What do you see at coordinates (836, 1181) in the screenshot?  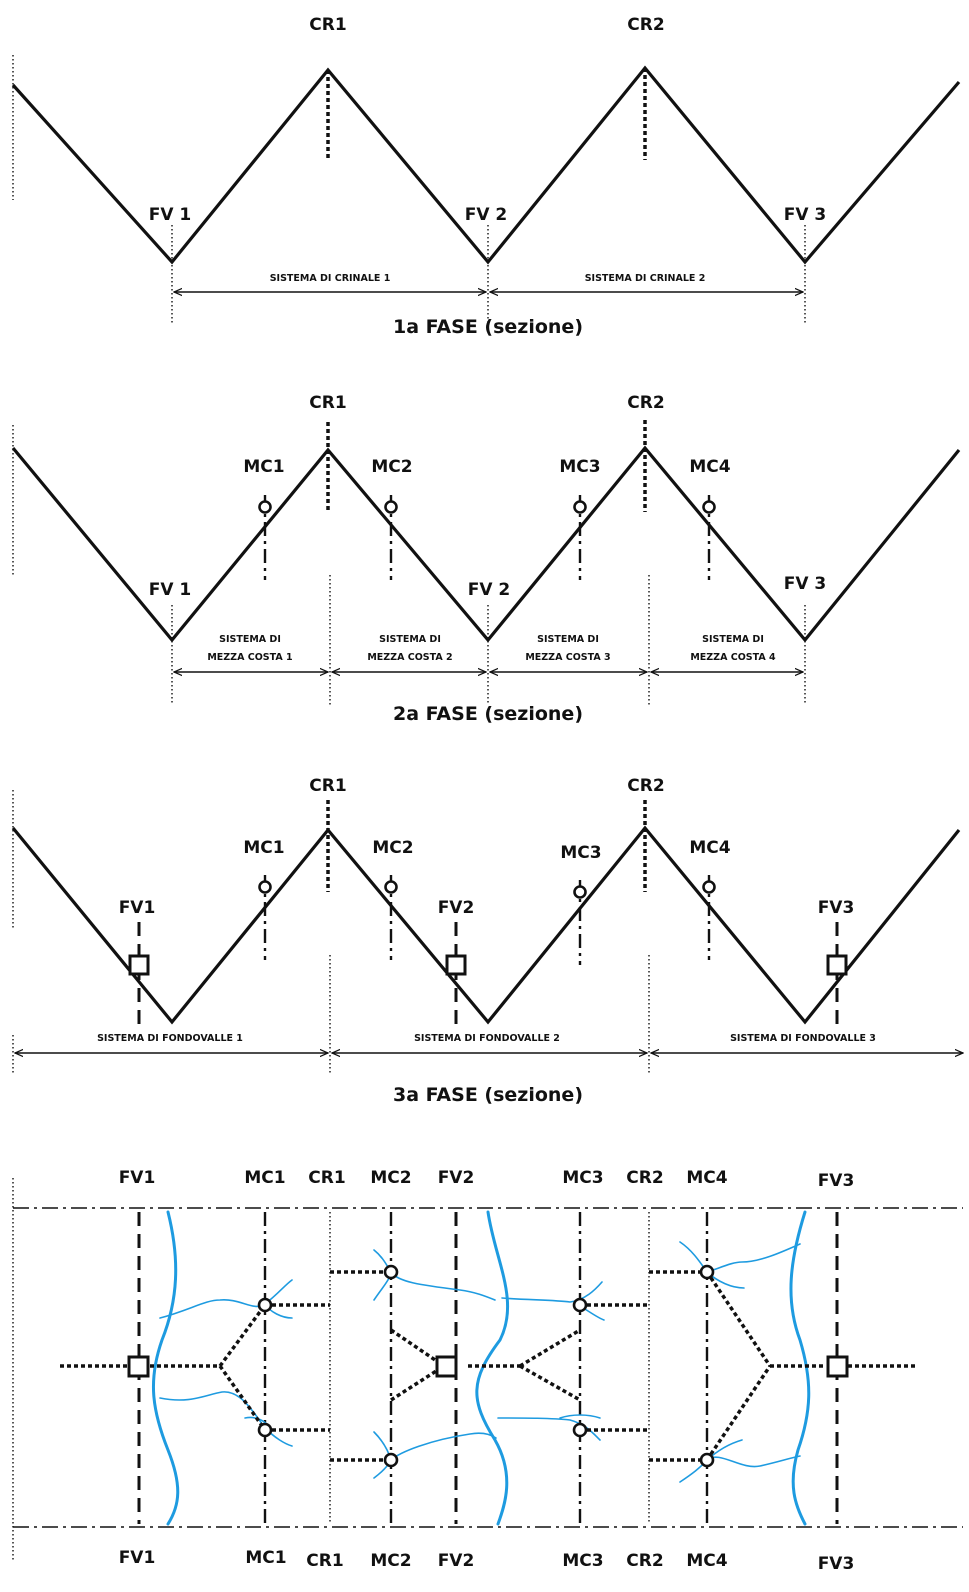 I see `plan-top-label-fv3: FV3` at bounding box center [836, 1181].